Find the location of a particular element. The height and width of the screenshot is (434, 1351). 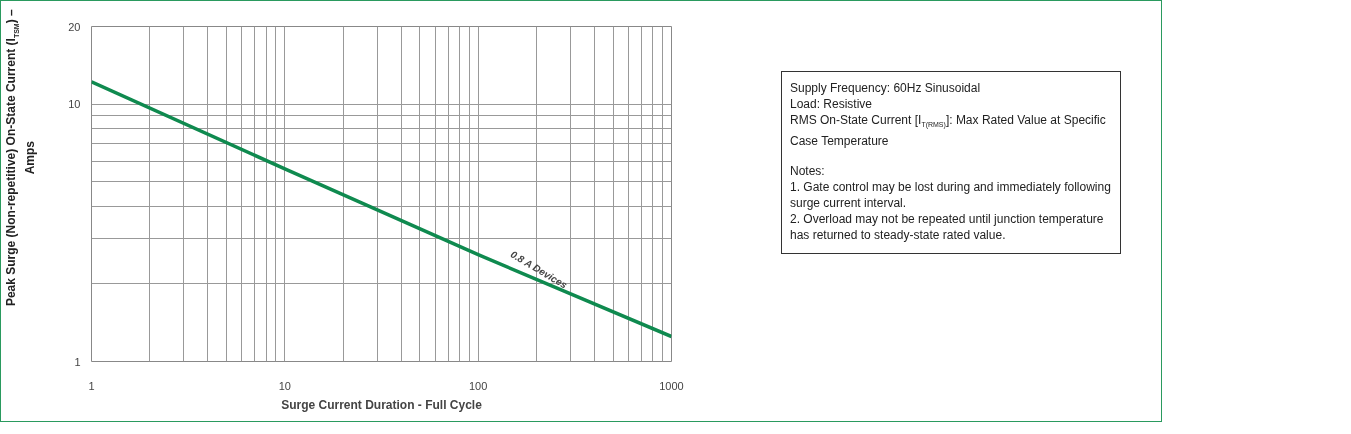

y-tick-label: 10 is located at coordinates (74, 104).